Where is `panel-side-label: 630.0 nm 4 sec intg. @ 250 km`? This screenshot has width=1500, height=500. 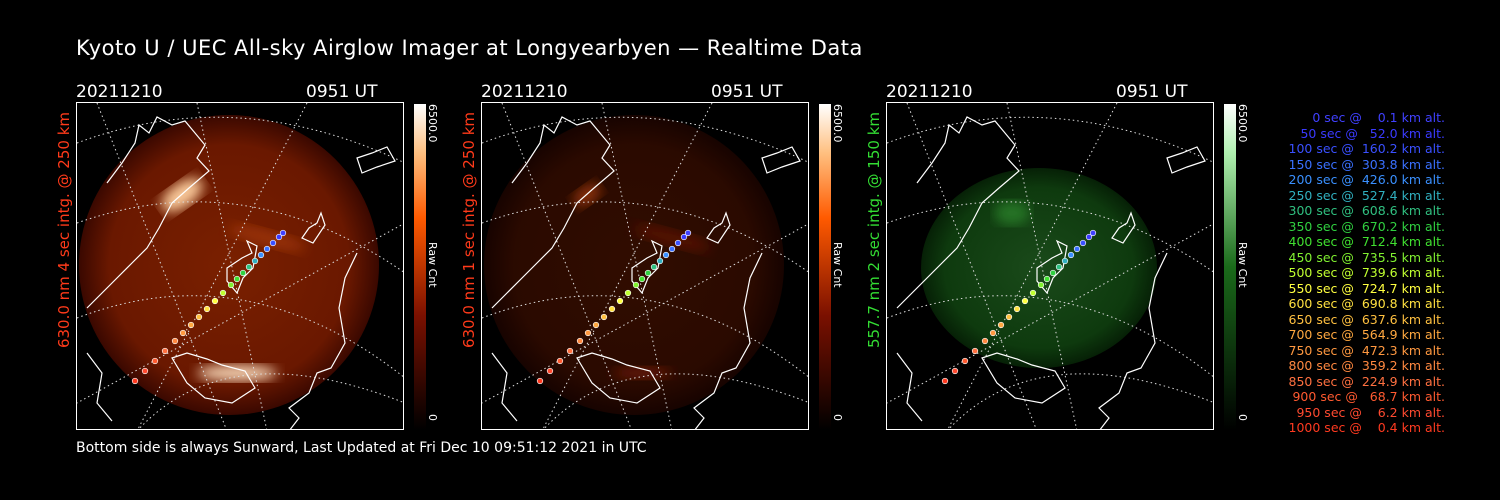 panel-side-label: 630.0 nm 4 sec intg. @ 250 km is located at coordinates (64, 230).